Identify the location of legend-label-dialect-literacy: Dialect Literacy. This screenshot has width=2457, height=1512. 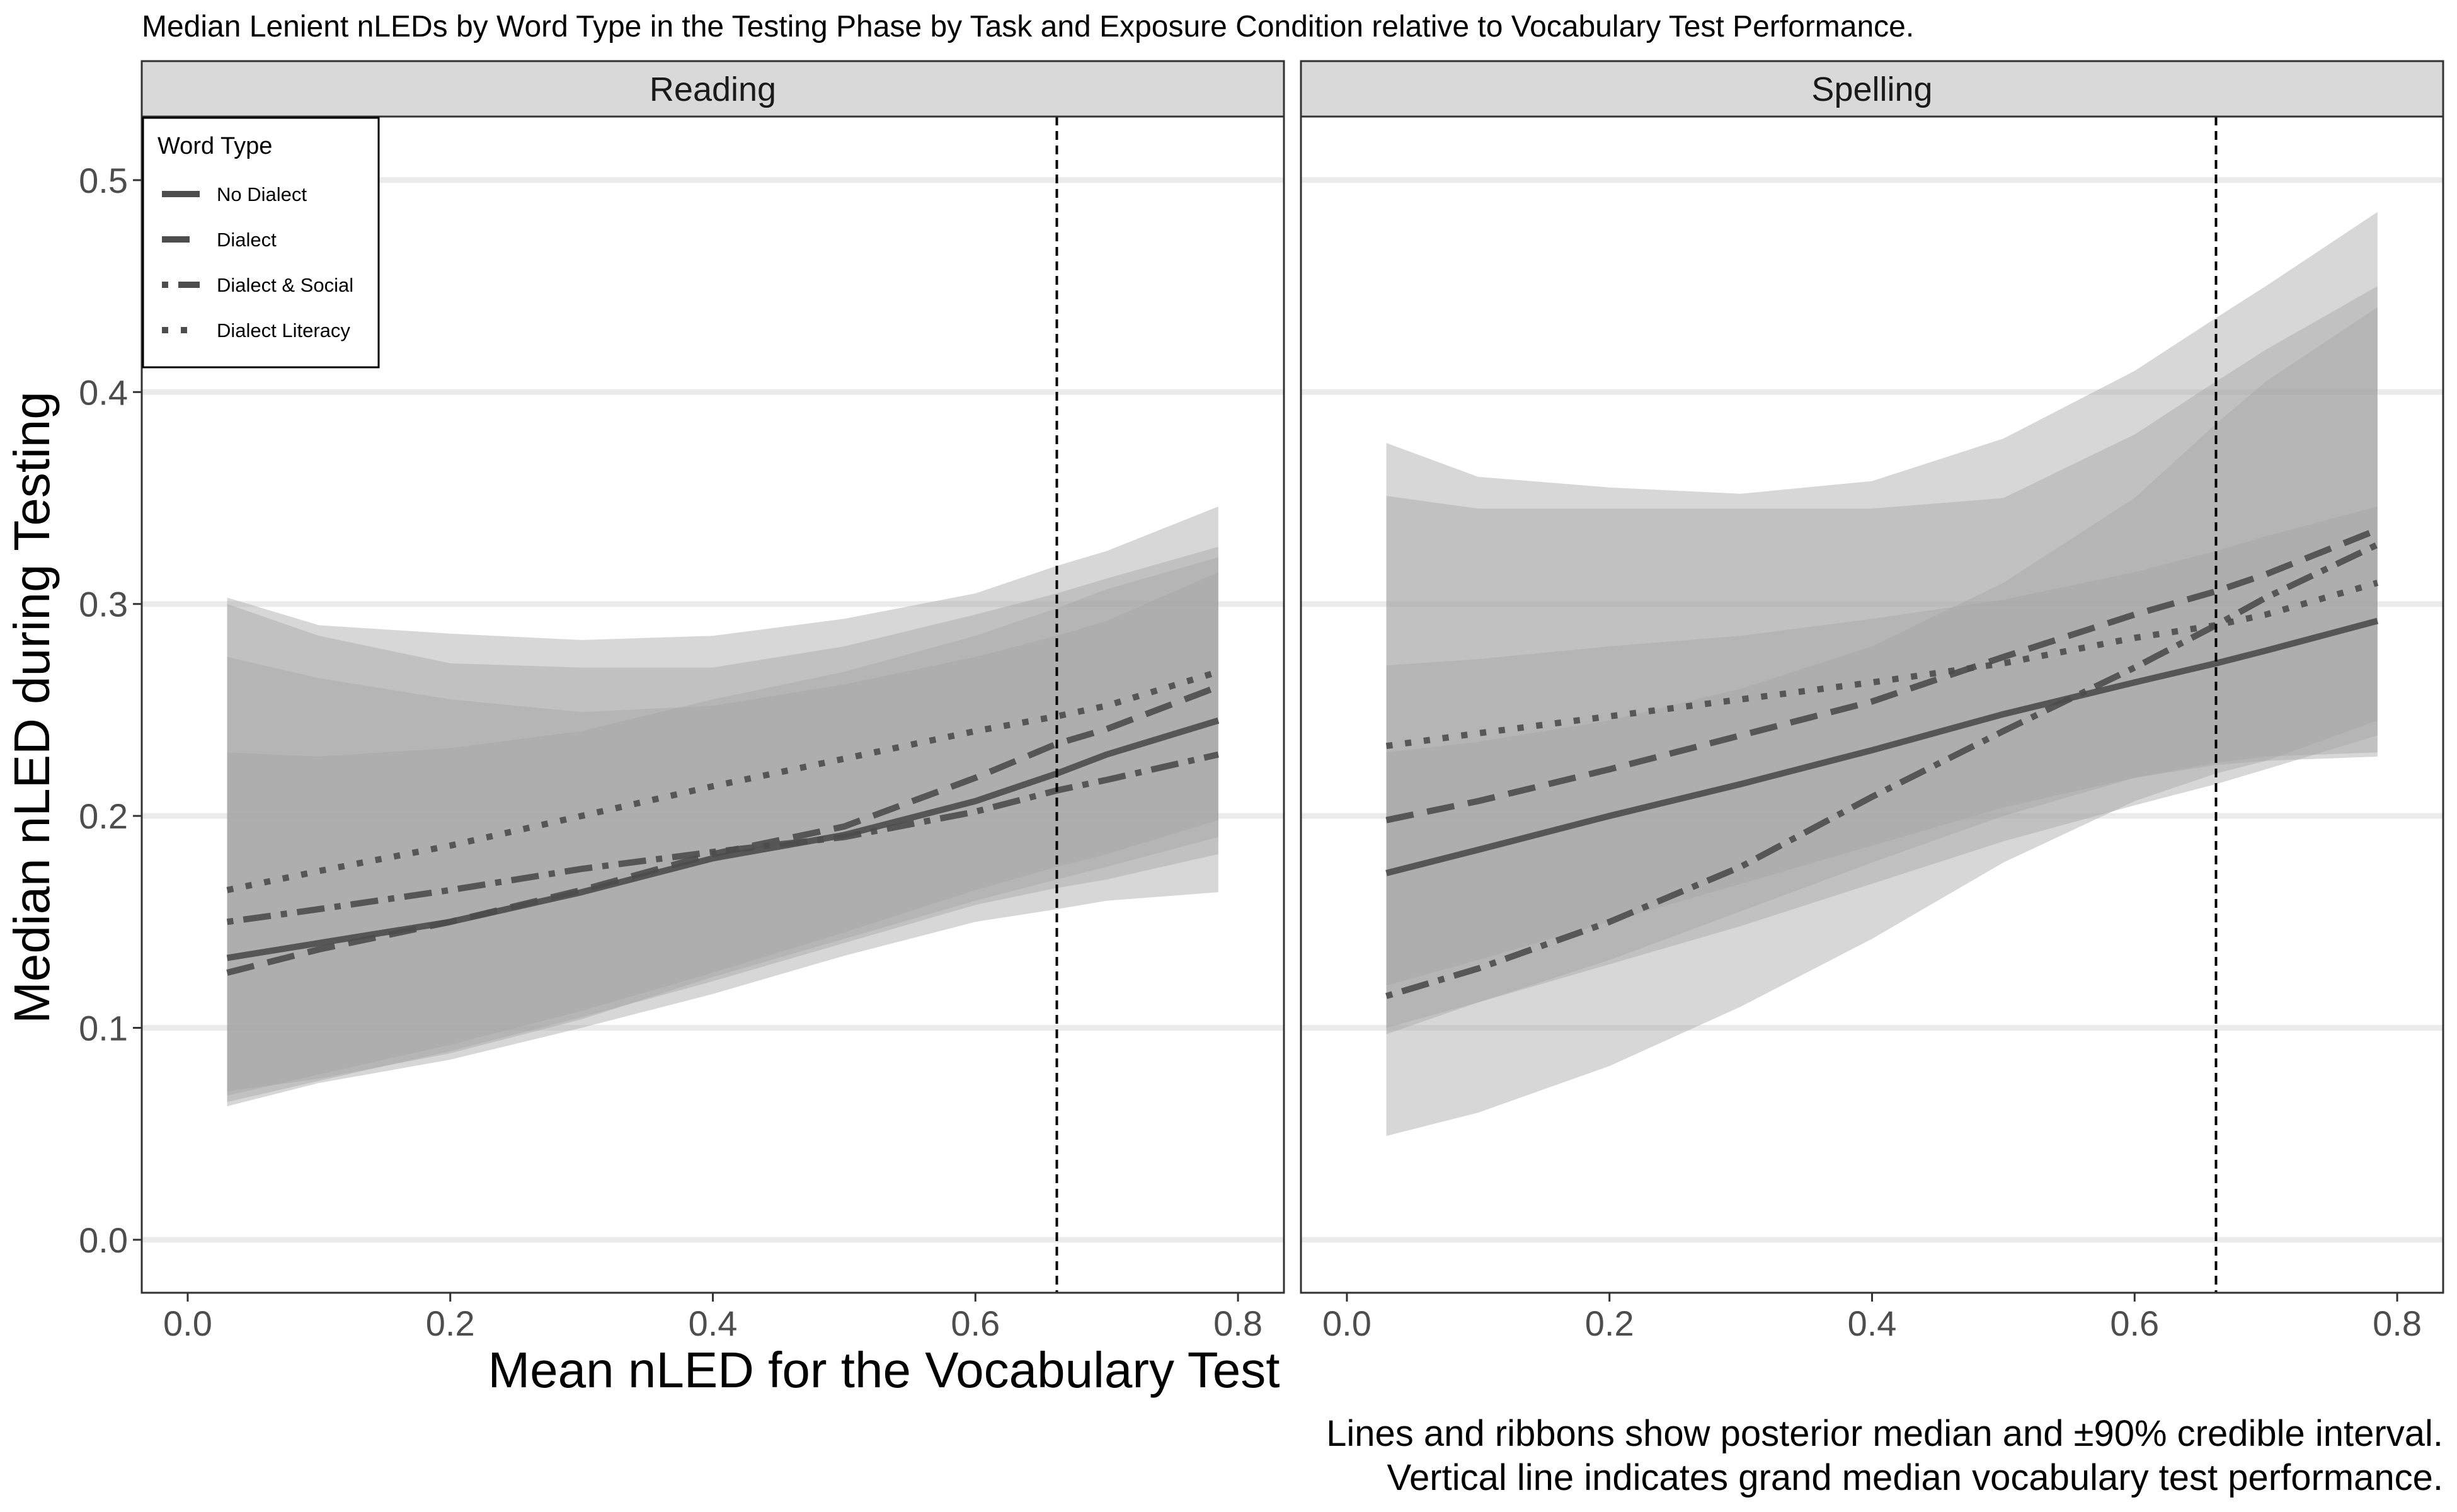
(283, 330).